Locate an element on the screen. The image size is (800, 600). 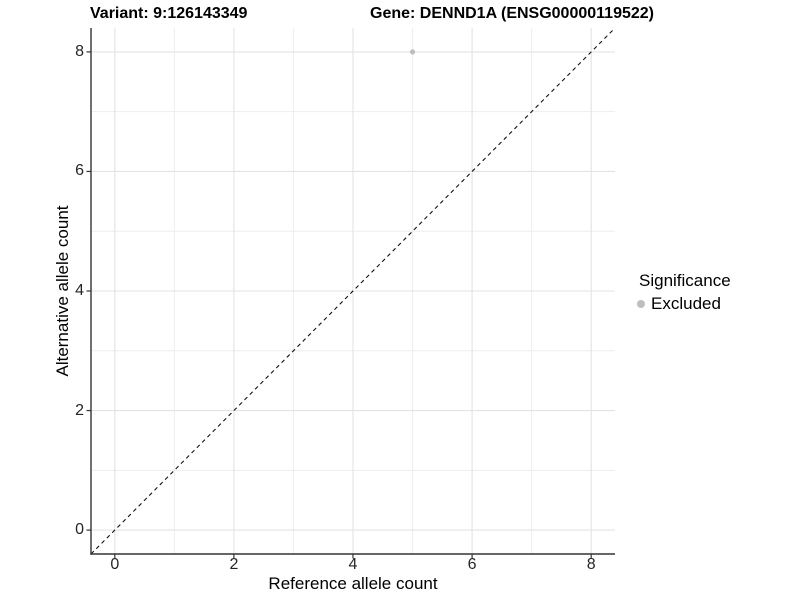
data-point-excluded is located at coordinates (412, 52).